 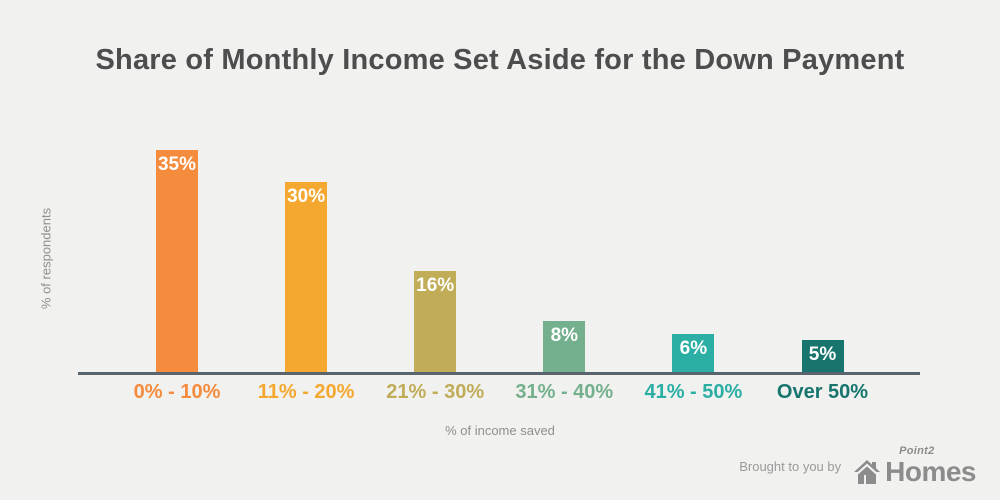 I want to click on logo-text: Point2 Homes, so click(x=930, y=466).